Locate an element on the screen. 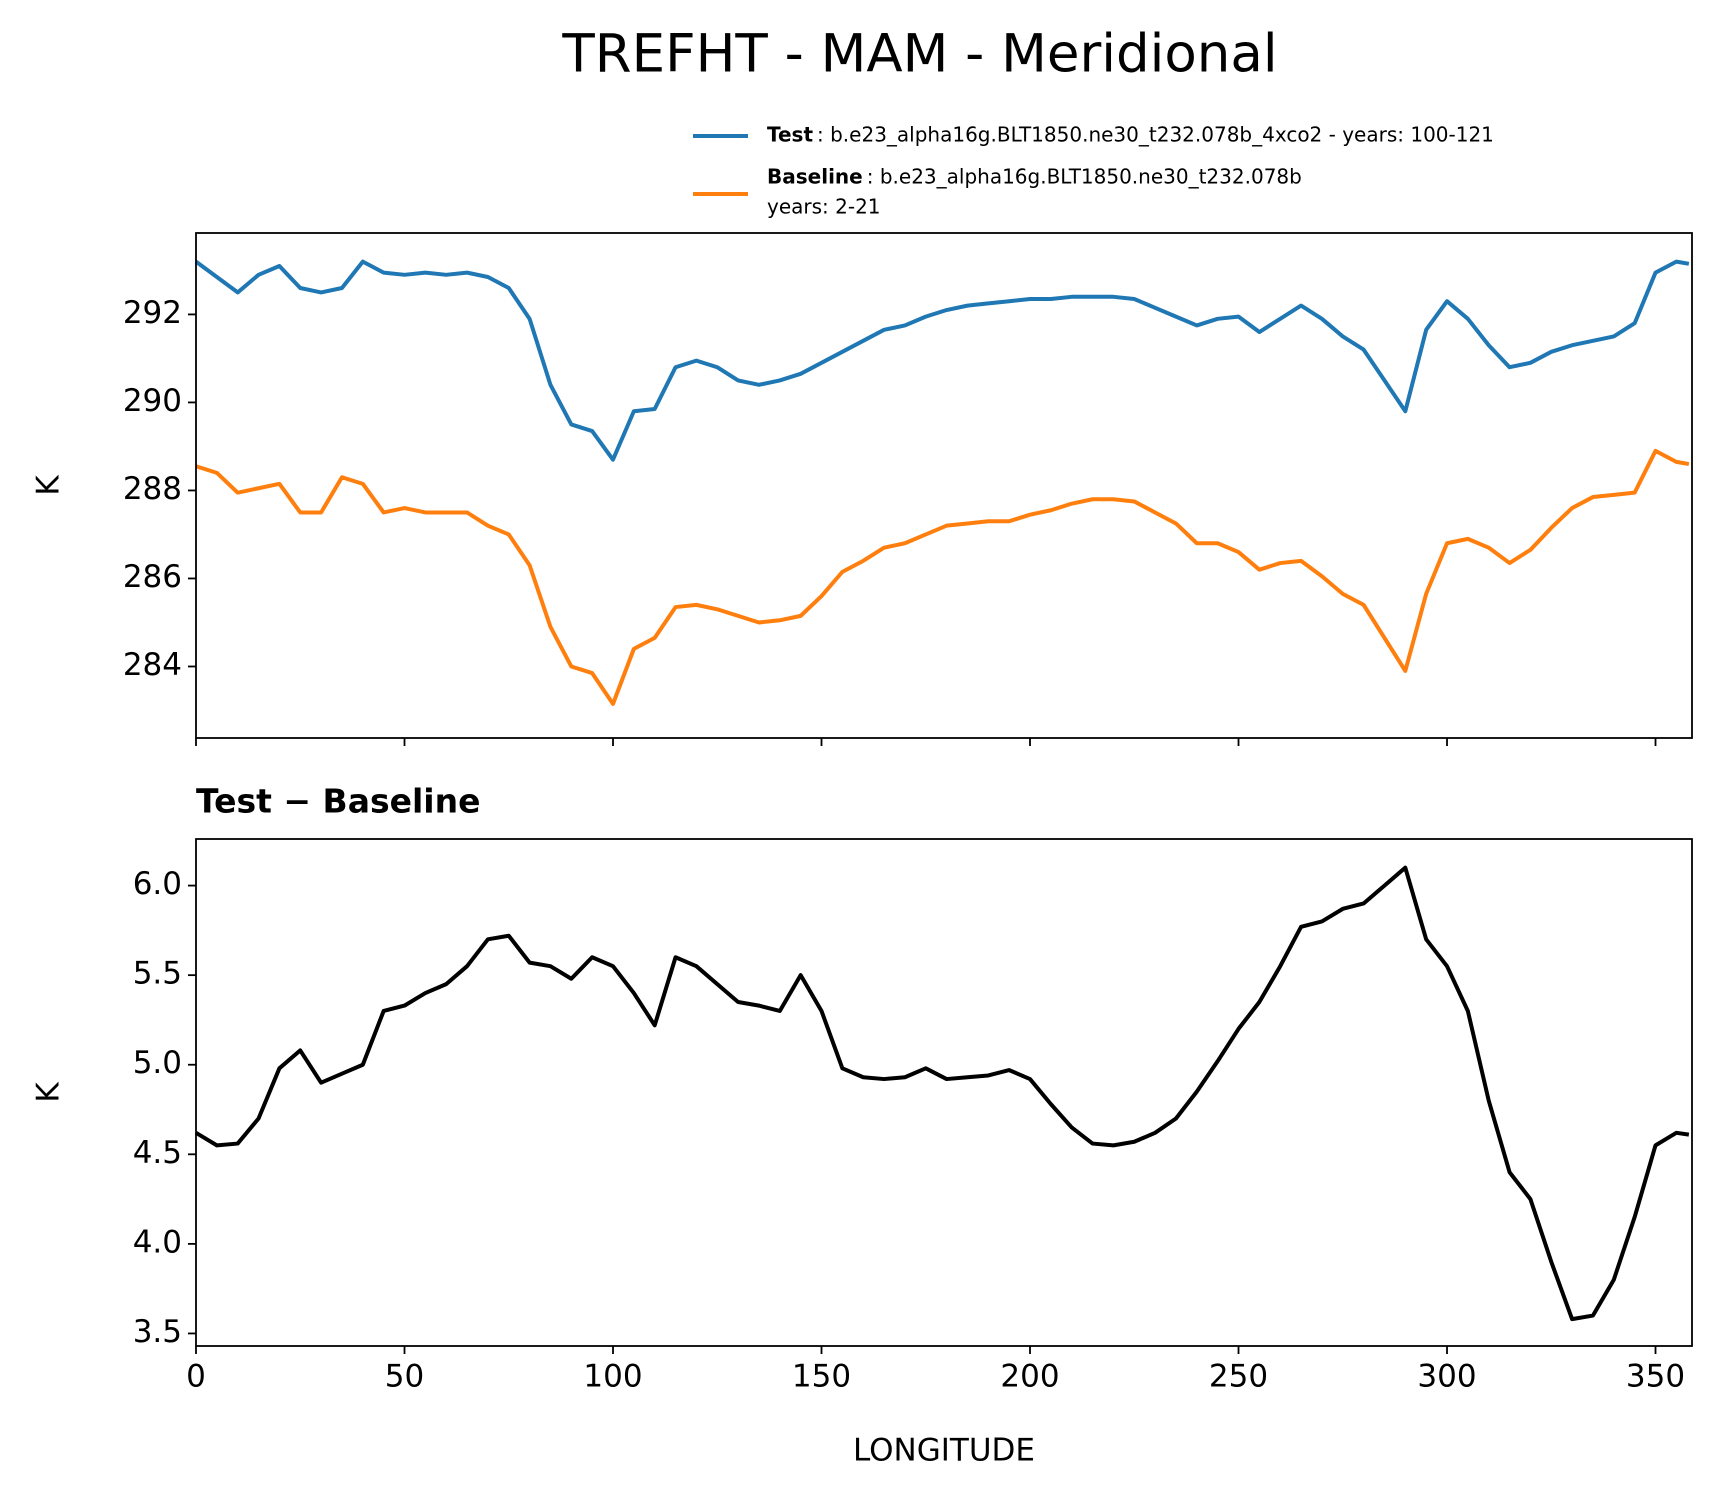 This screenshot has width=1716, height=1496. y-tick-label: 286 is located at coordinates (152, 577).